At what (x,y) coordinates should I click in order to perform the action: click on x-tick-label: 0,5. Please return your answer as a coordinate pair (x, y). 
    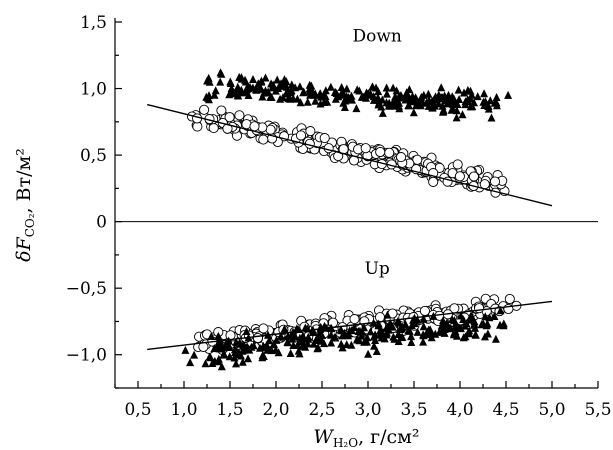
    Looking at the image, I should click on (137, 410).